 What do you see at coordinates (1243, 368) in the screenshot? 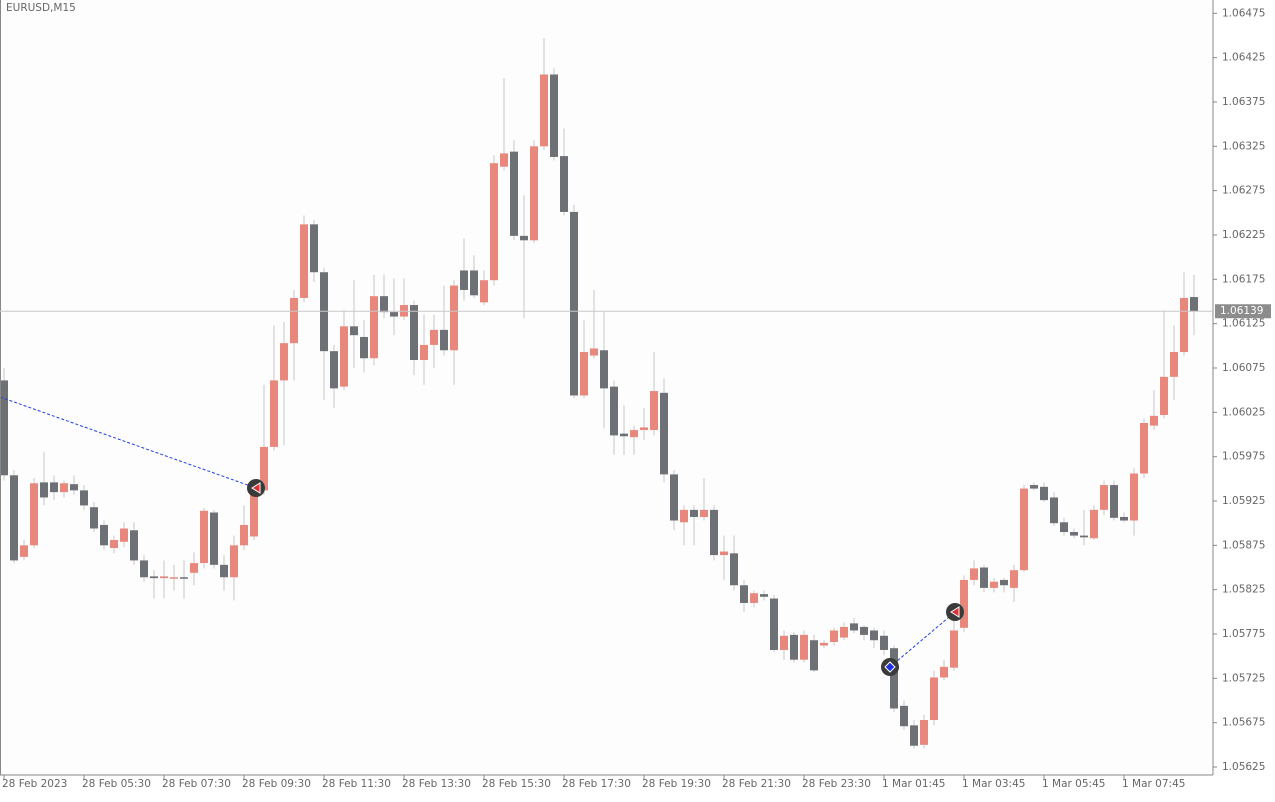
I see `y-tick-label: 1.06075` at bounding box center [1243, 368].